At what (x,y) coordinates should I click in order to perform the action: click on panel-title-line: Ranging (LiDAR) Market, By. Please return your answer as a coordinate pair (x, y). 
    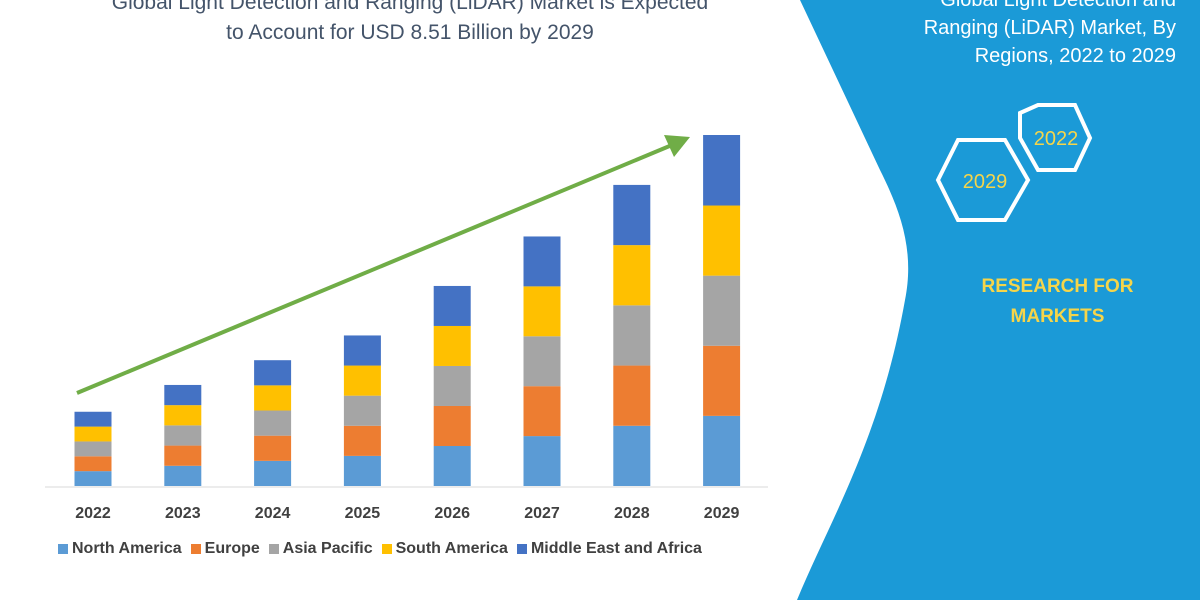
    Looking at the image, I should click on (1049, 28).